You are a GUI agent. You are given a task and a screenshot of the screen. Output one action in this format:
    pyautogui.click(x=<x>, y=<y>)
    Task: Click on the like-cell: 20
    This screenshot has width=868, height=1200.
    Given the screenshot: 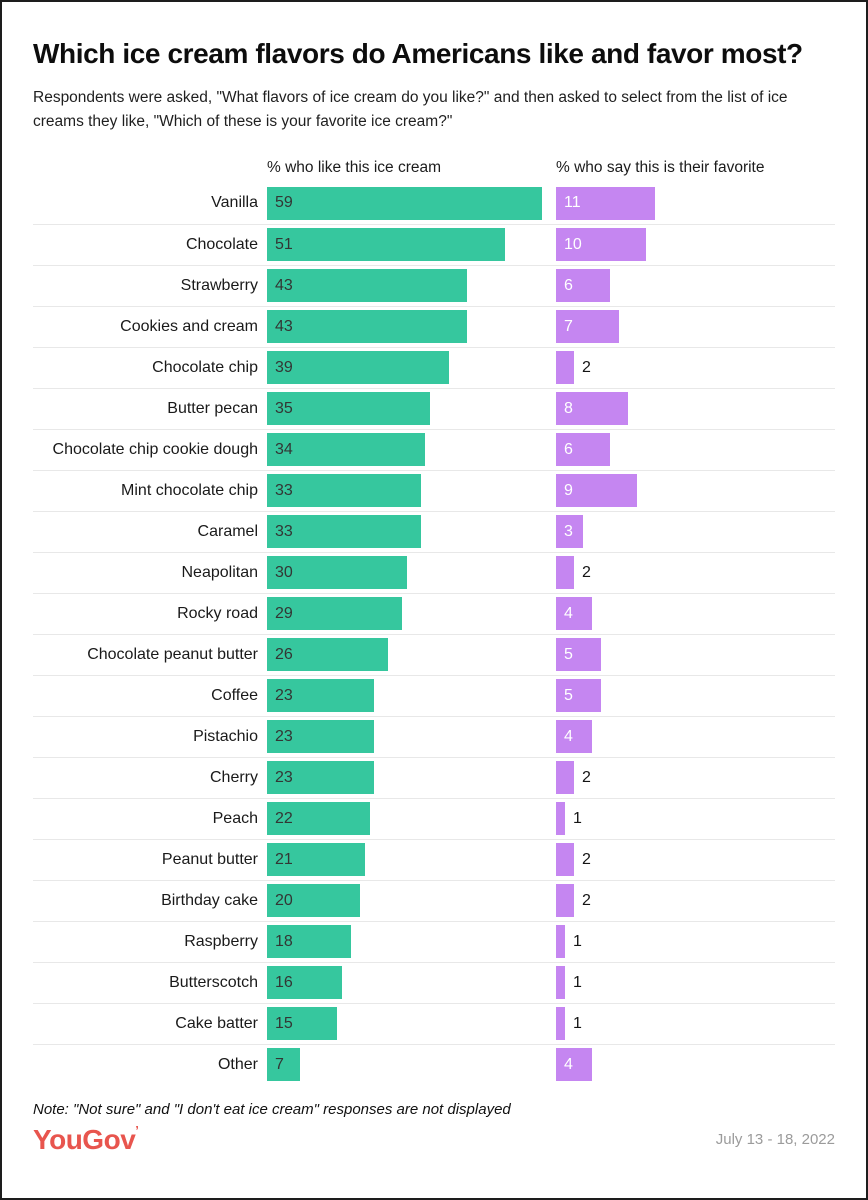 What is the action you would take?
    pyautogui.click(x=411, y=901)
    